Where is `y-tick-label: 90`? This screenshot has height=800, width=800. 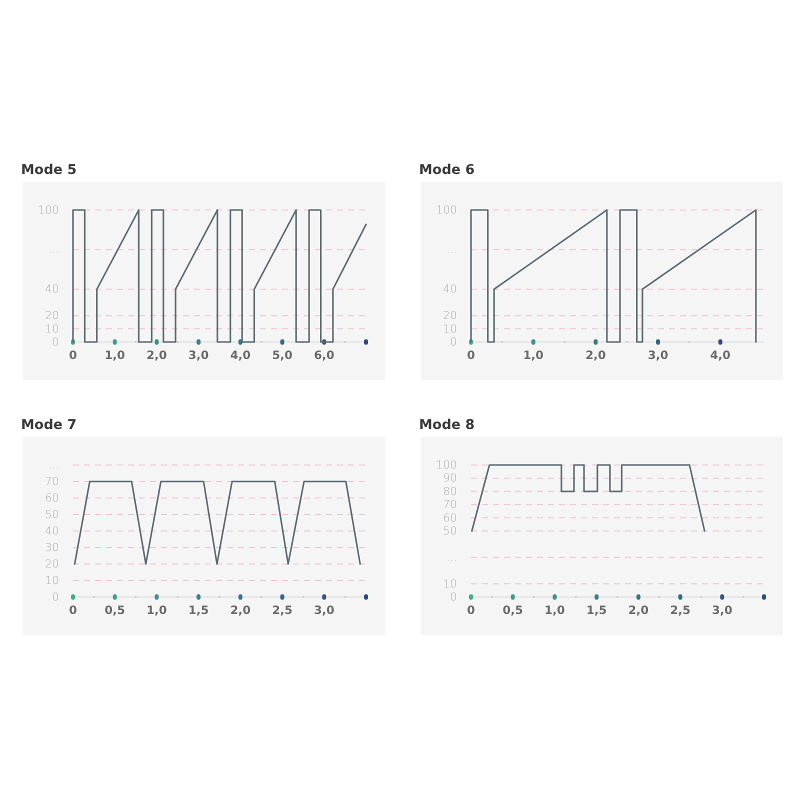 y-tick-label: 90 is located at coordinates (450, 478).